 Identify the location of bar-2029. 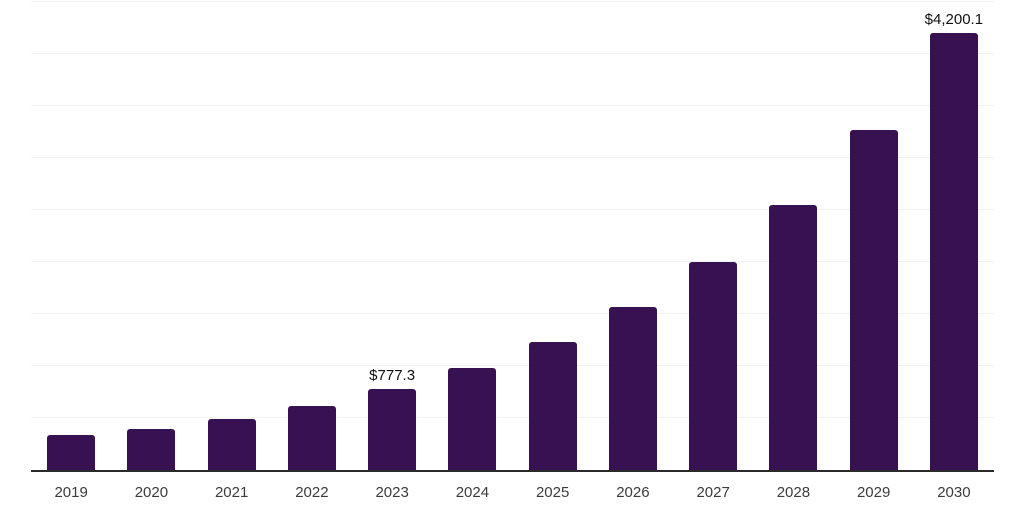
(873, 299).